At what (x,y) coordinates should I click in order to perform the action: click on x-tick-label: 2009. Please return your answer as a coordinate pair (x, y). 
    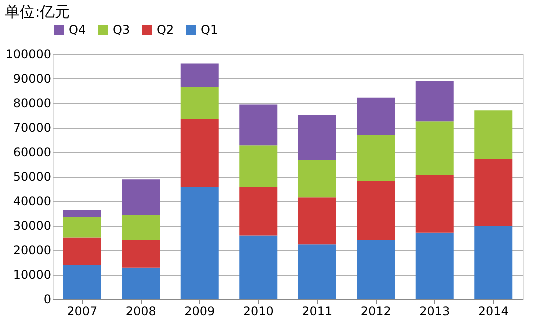
    Looking at the image, I should click on (200, 311).